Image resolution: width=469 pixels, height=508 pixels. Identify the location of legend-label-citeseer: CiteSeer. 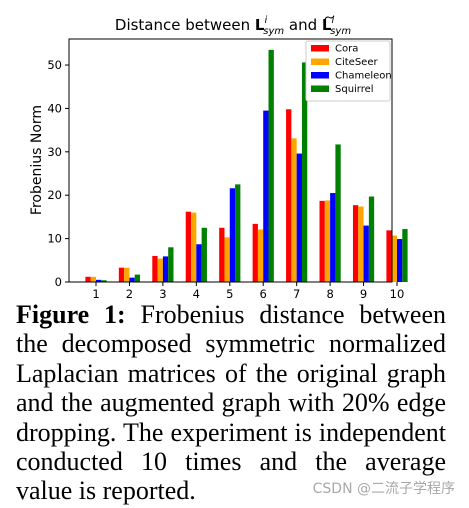
(356, 62).